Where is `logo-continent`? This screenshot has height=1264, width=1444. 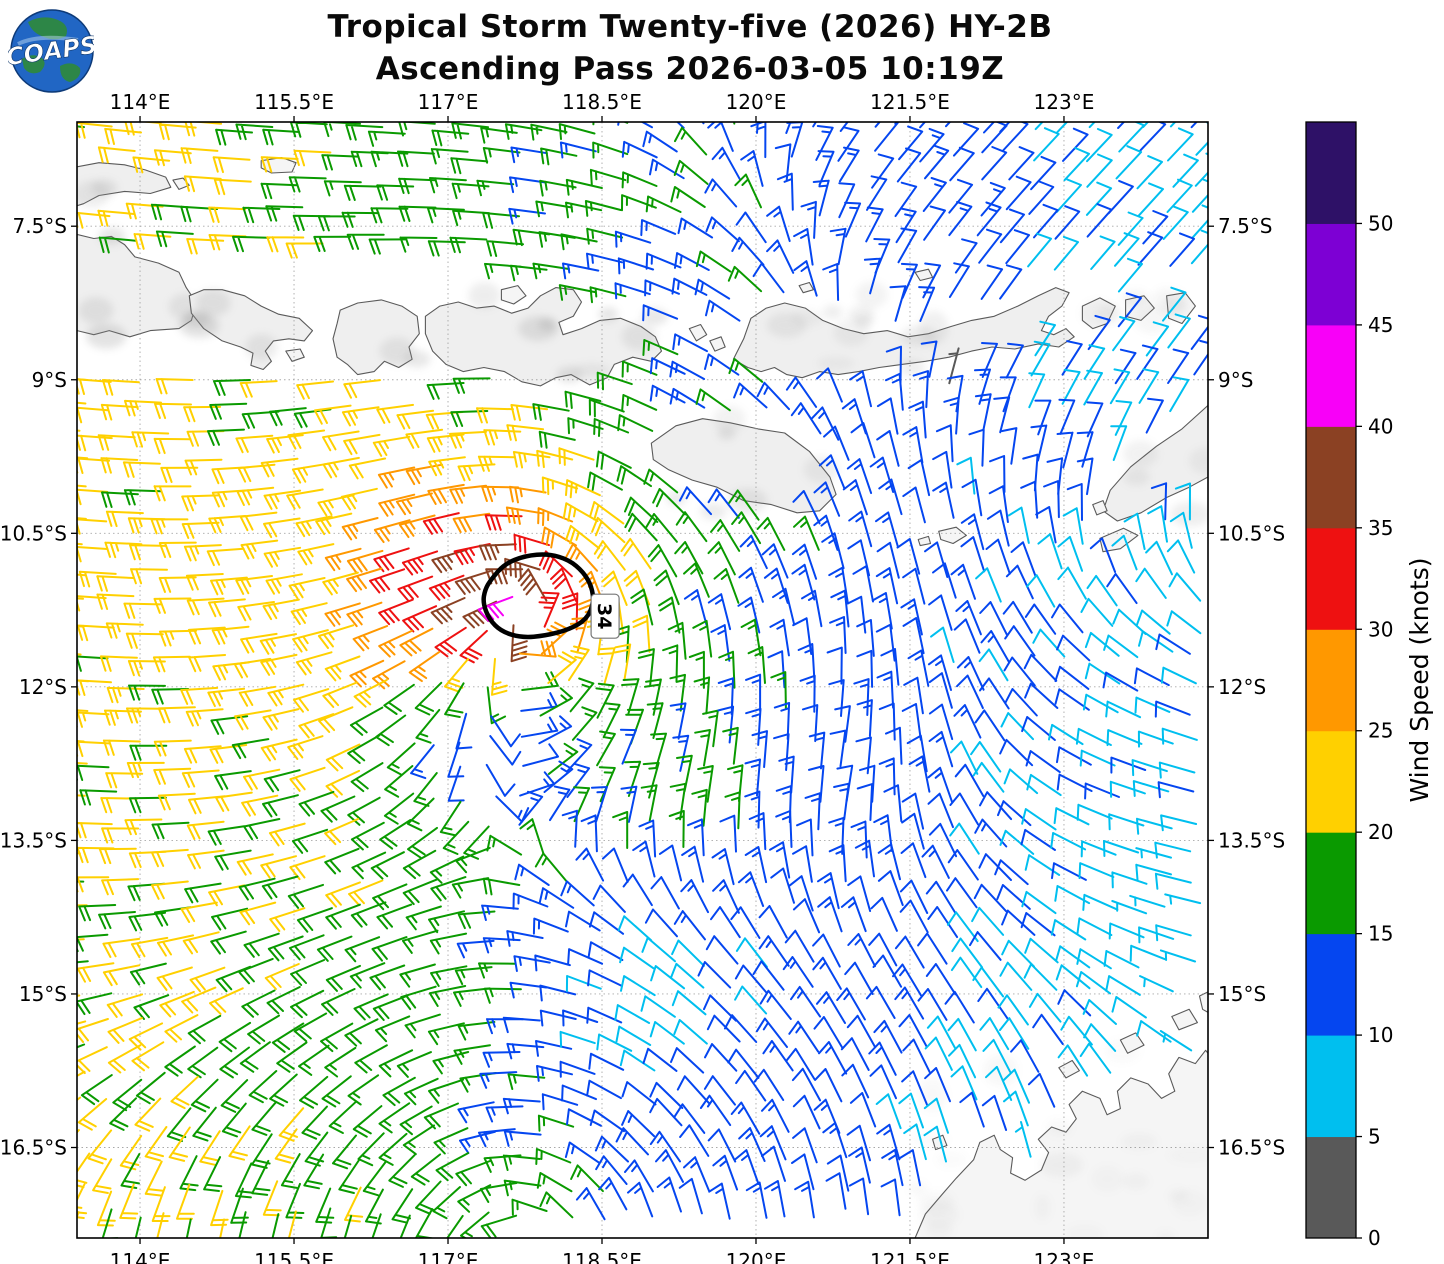 logo-continent is located at coordinates (47, 28).